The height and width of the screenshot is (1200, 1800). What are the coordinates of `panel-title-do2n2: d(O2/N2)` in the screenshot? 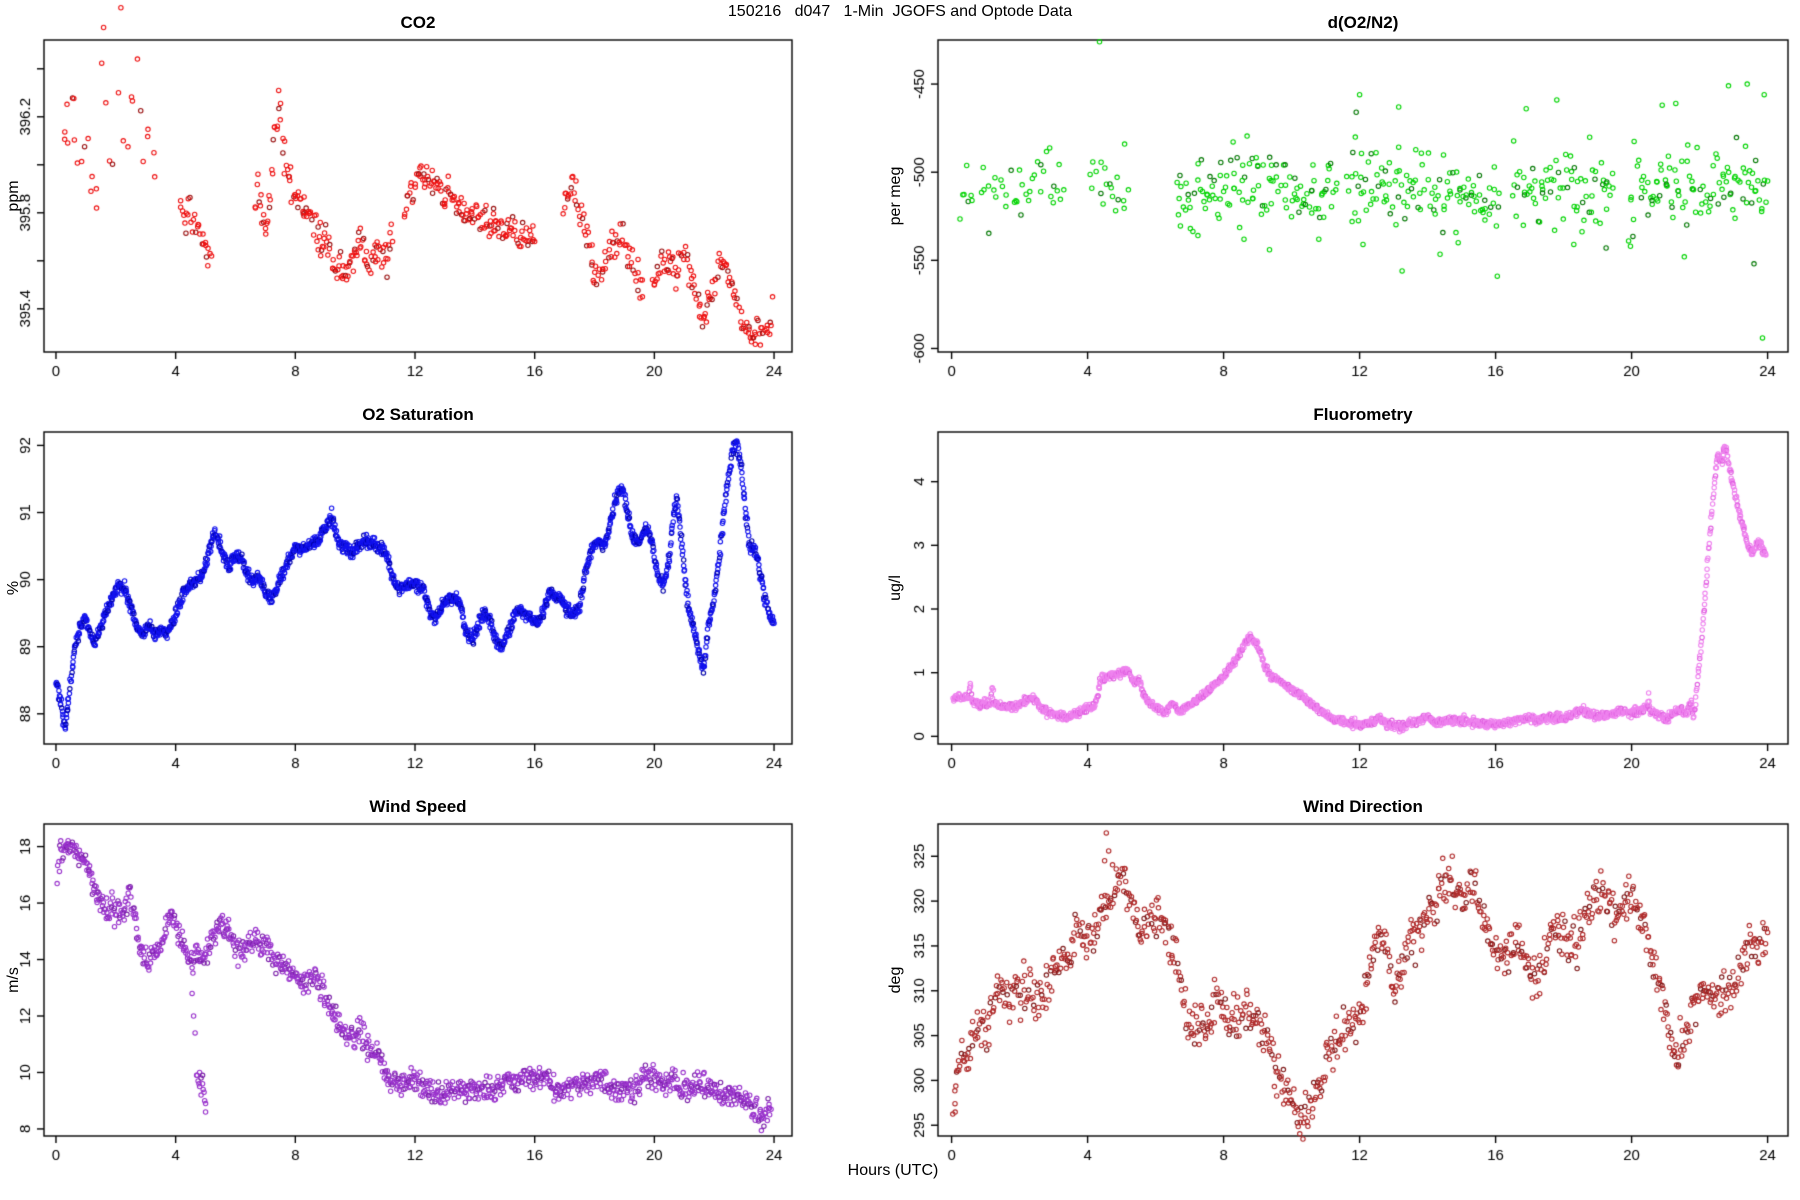 It's located at (1363, 22).